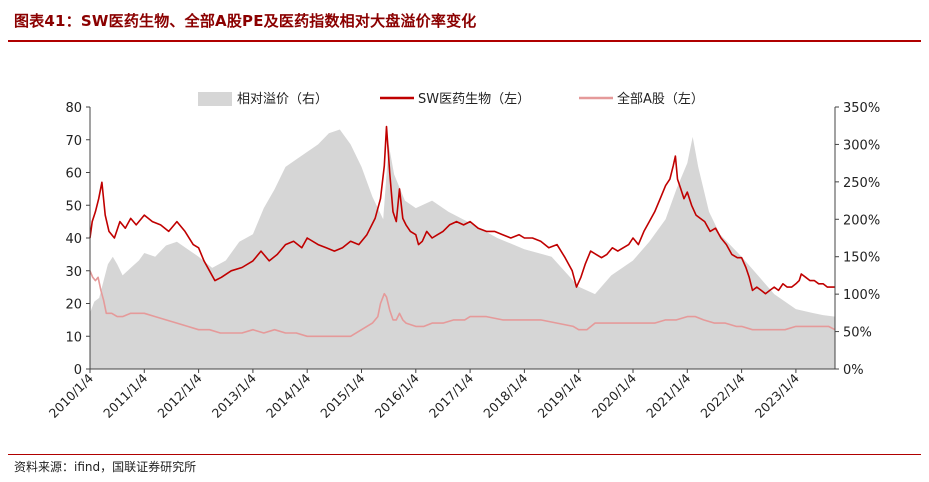 The width and height of the screenshot is (929, 482). Describe the element at coordinates (179, 395) in the screenshot. I see `x-tick-label: 2012/1/4` at that location.